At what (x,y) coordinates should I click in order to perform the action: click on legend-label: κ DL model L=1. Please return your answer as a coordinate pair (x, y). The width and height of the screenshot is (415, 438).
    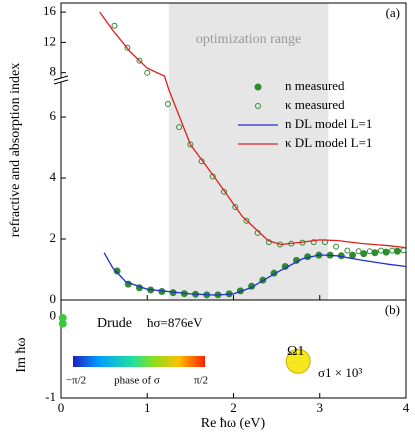
    Looking at the image, I should click on (328, 142).